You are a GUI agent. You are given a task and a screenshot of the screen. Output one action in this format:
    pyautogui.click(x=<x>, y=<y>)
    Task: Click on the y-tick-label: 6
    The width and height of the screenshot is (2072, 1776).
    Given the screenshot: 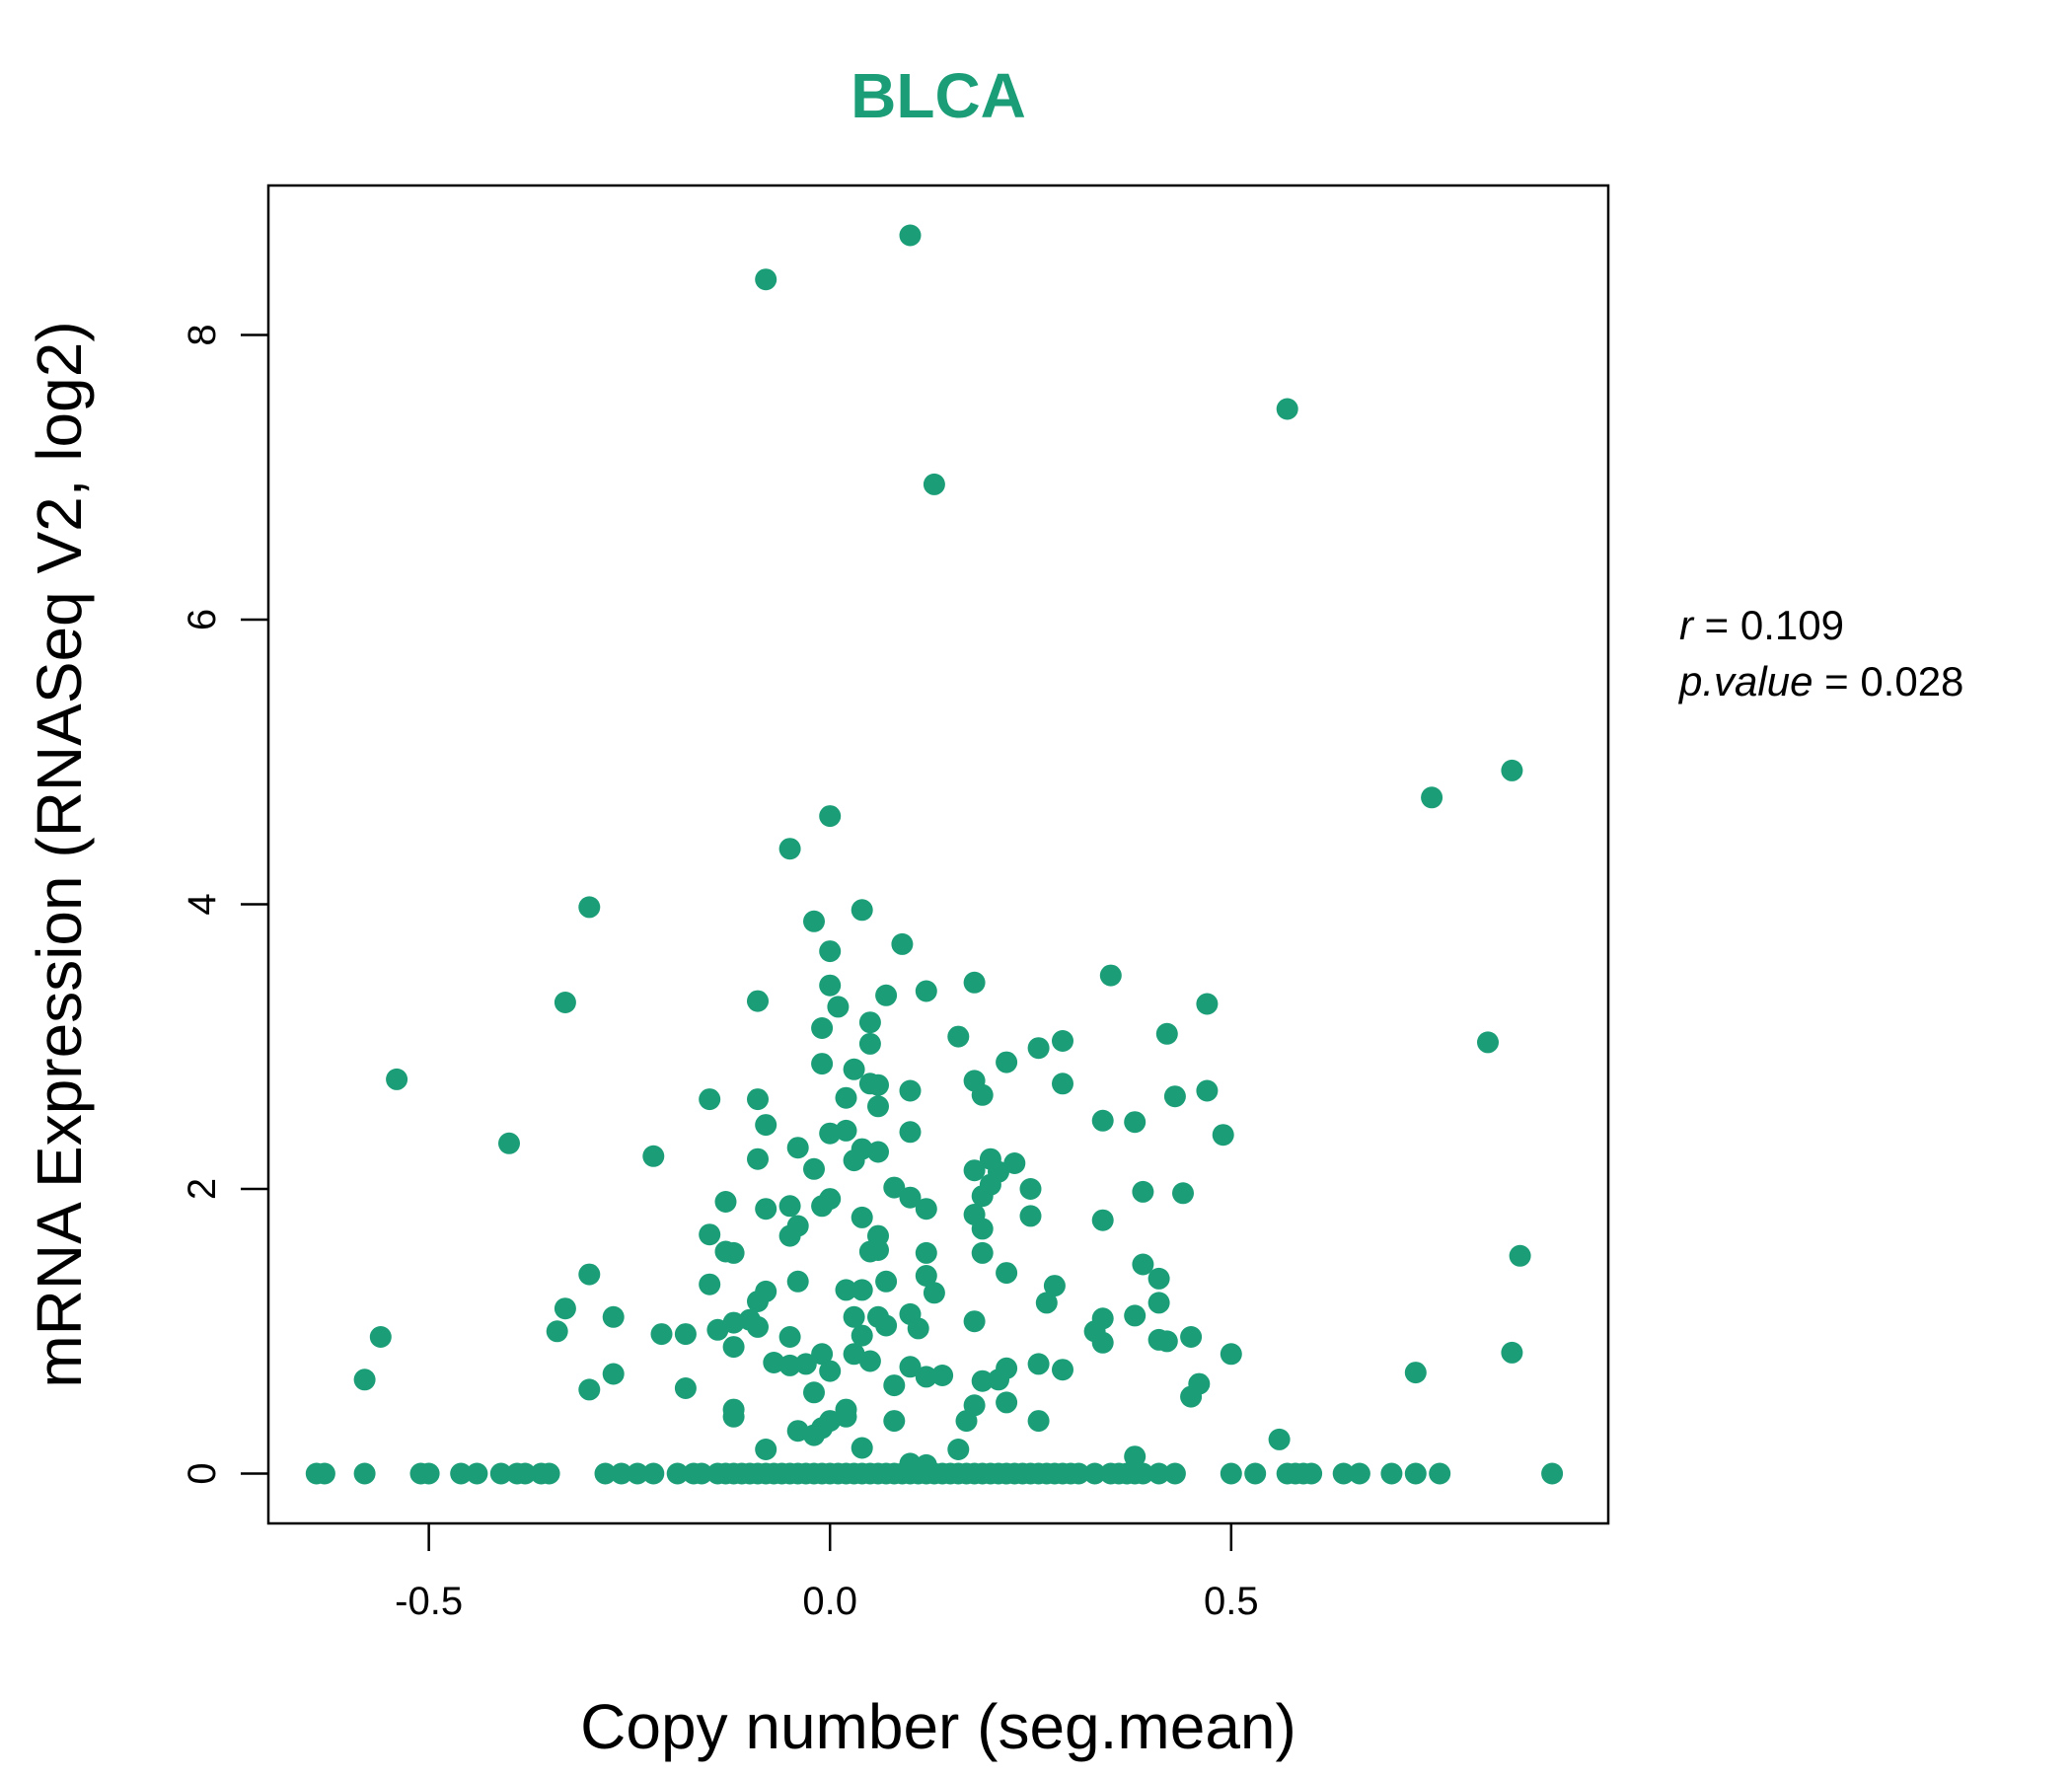 What is the action you would take?
    pyautogui.click(x=203, y=620)
    